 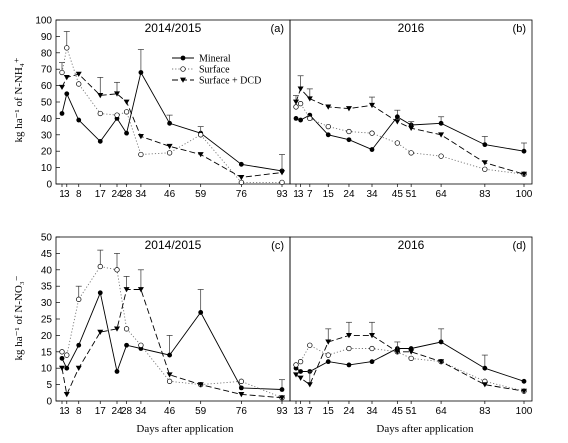 What do you see at coordinates (47, 152) in the screenshot?
I see `y-tick-label: 20` at bounding box center [47, 152].